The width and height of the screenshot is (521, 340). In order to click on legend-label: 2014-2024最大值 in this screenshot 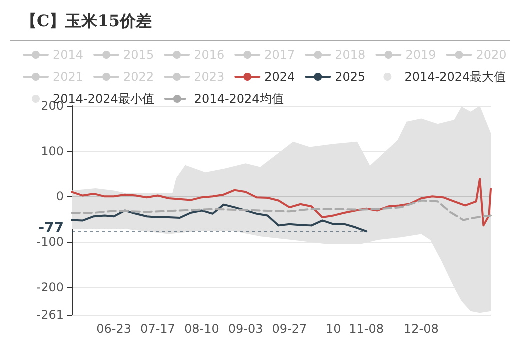, I will do `click(455, 77)`.